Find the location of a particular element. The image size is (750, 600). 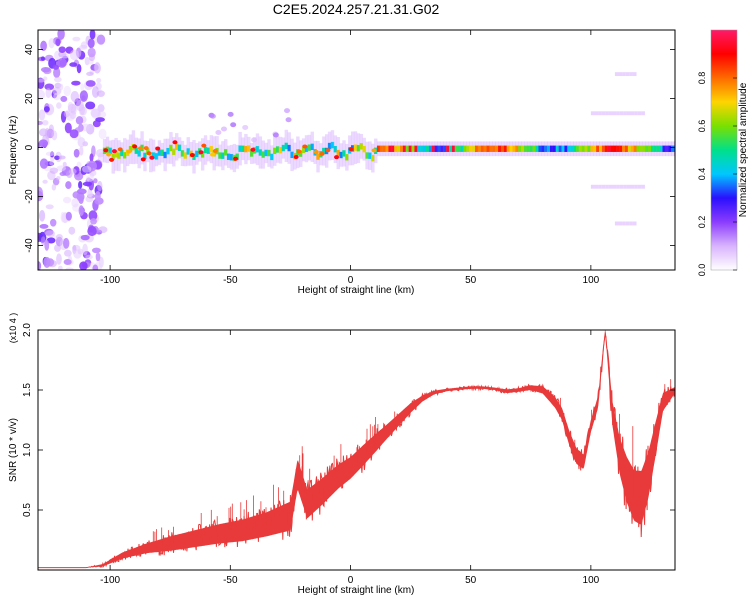

snr-x-tick-label: 100 is located at coordinates (591, 580).